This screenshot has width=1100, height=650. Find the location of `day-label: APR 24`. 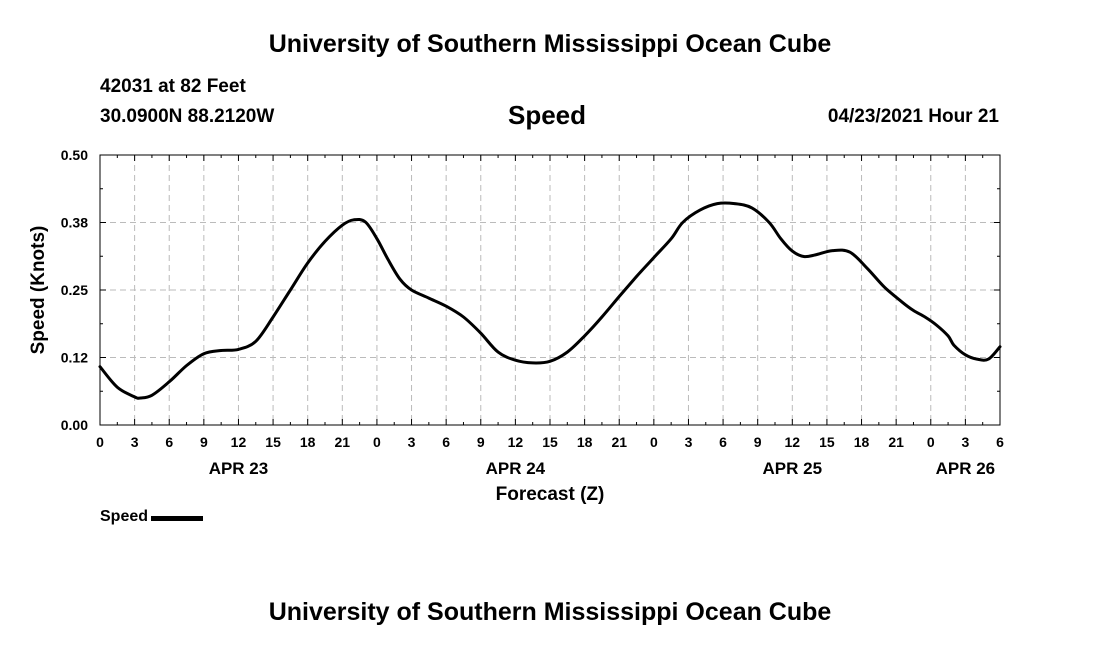

day-label: APR 24 is located at coordinates (516, 468).